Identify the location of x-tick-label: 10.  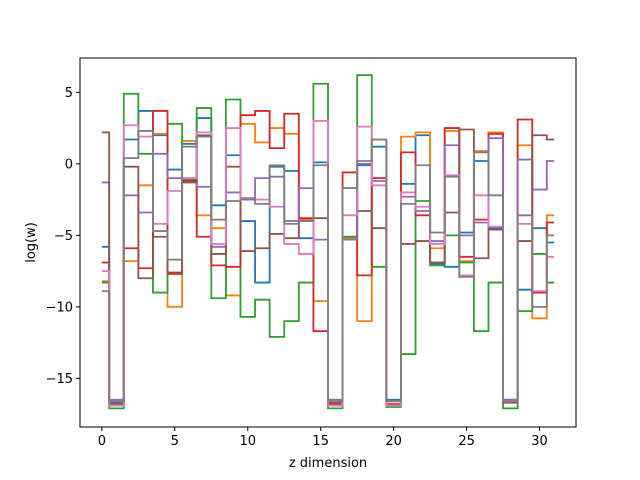
(247, 441).